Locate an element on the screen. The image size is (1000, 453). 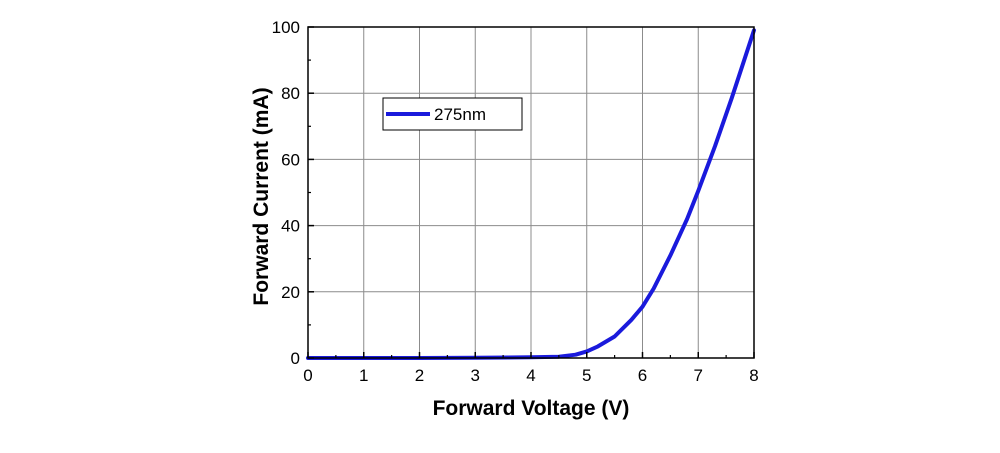
legend-label-275nm: 275nm is located at coordinates (460, 114).